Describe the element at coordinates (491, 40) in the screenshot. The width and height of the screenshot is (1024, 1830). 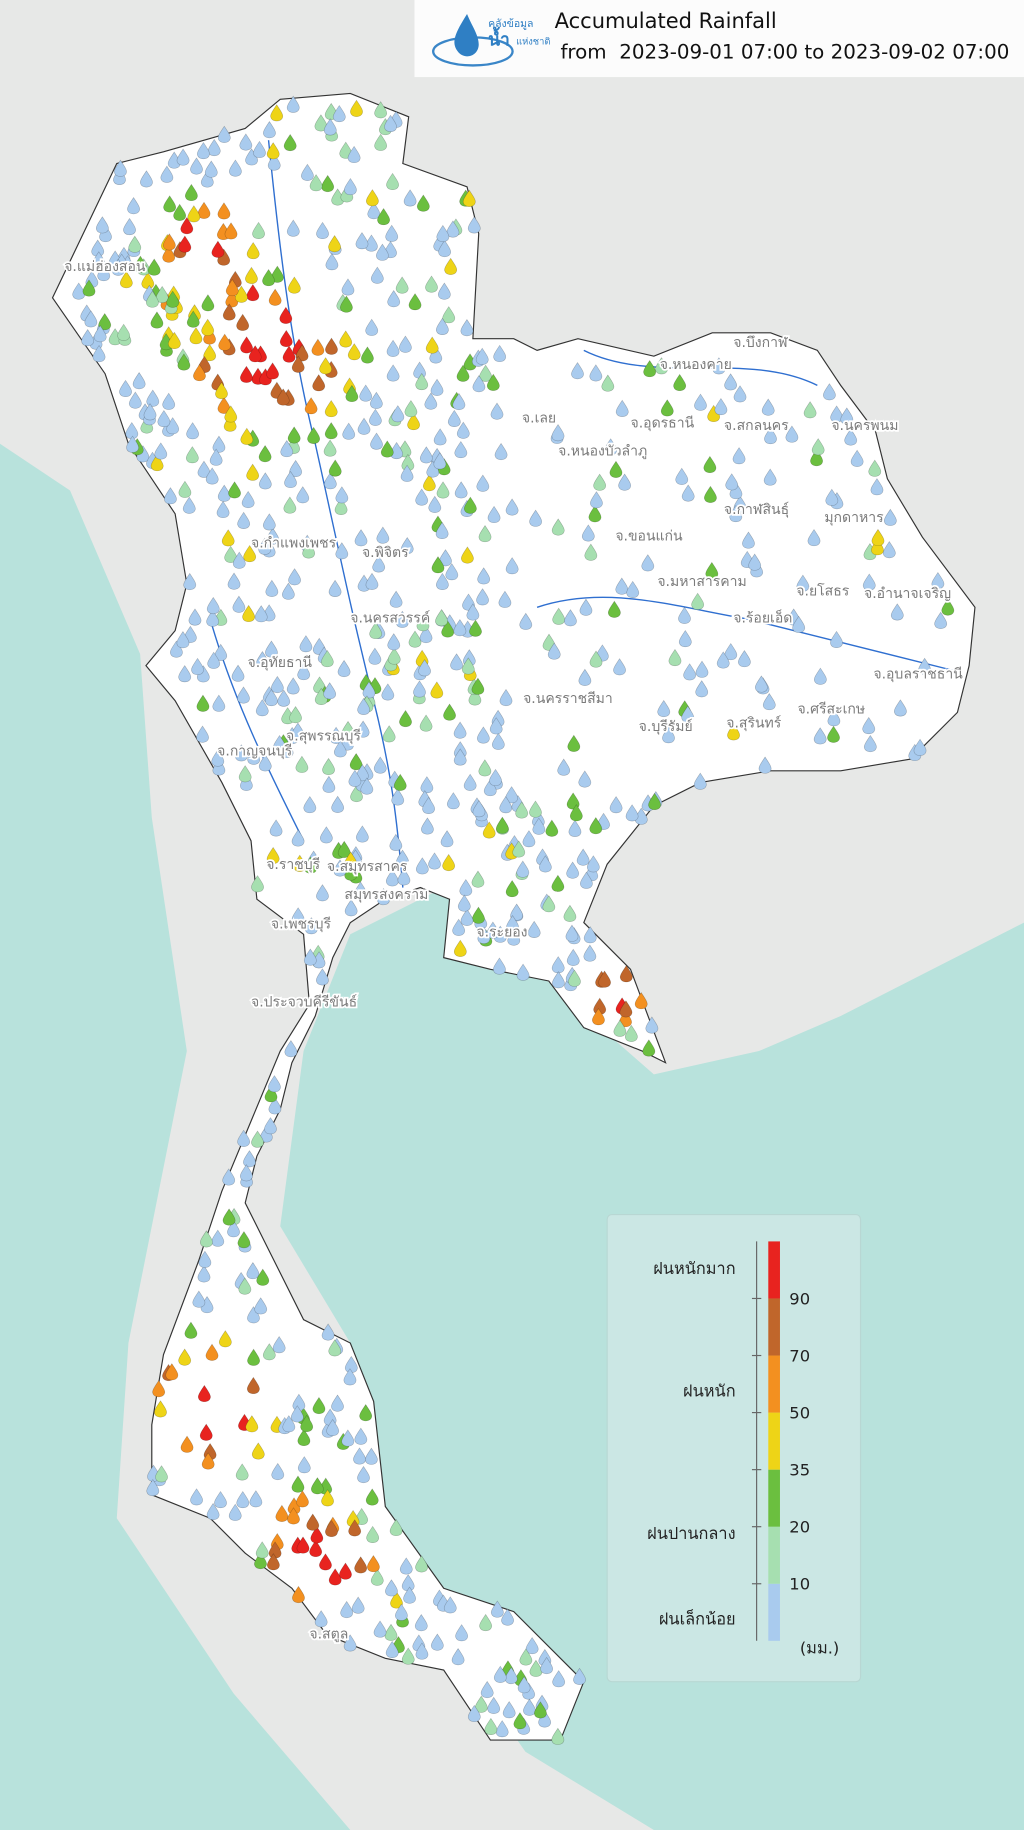
I see `logo: คลังข้อมูล น้ำ แห่งชาติ` at that location.